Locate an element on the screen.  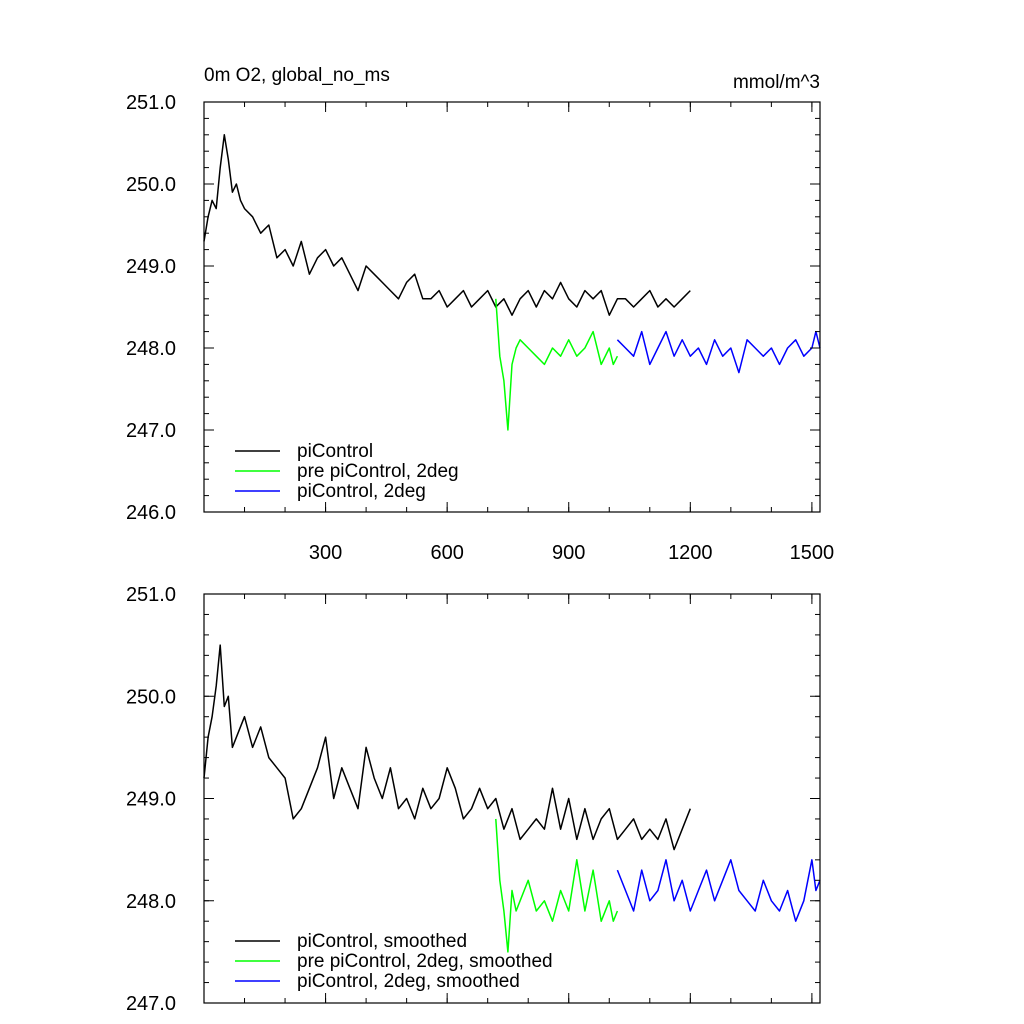
y-tick-label-0-3: 249.0 is located at coordinates (151, 267).